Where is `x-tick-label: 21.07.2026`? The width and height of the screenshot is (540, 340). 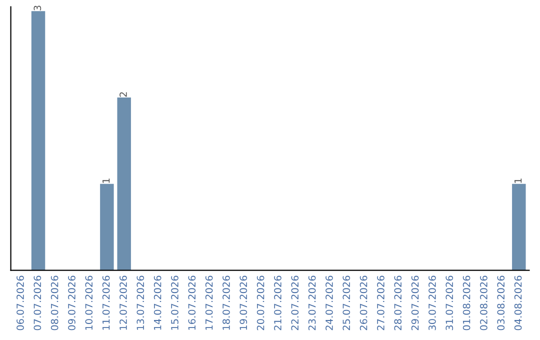
x-tick-label: 21.07.2026 is located at coordinates (278, 303).